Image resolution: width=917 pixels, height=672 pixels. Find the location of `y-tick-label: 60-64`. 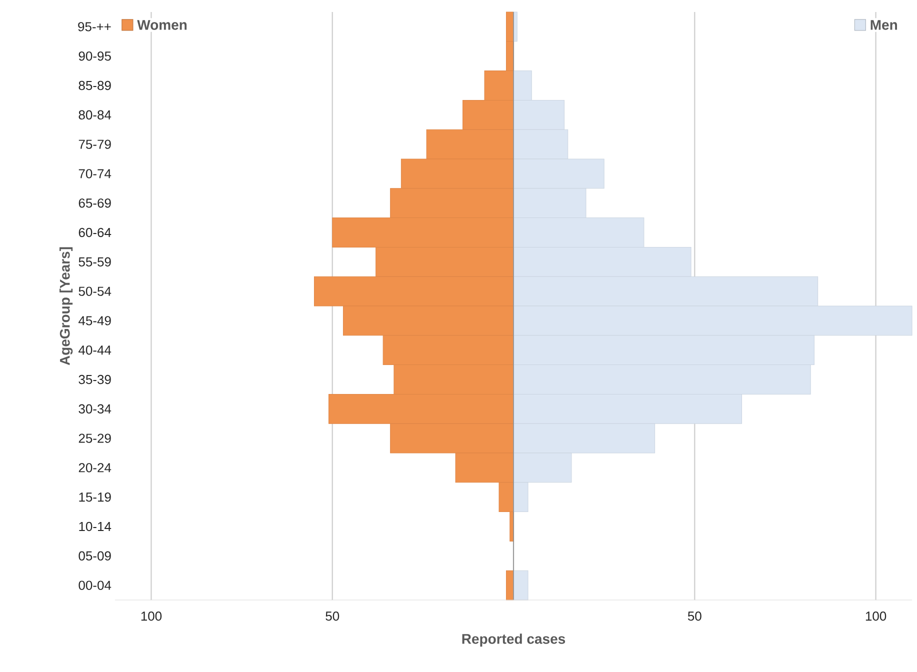

y-tick-label: 60-64 is located at coordinates (95, 233).